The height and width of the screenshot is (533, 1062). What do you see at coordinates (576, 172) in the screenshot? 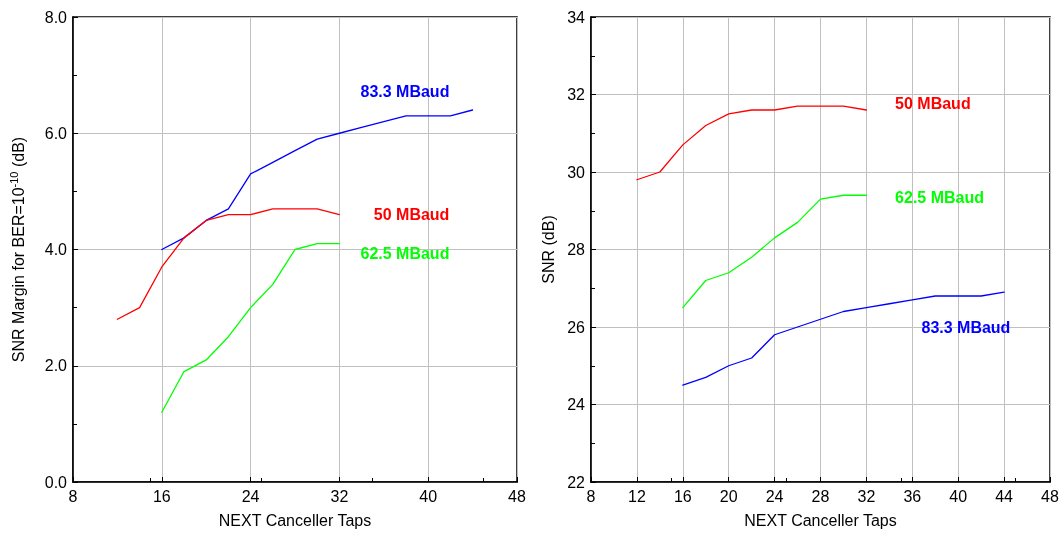
I see `y-tick-label: 30` at bounding box center [576, 172].